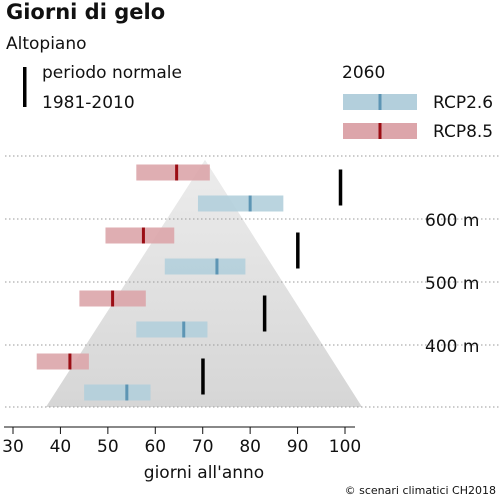  I want to click on legend-year: 2060, so click(364, 73).